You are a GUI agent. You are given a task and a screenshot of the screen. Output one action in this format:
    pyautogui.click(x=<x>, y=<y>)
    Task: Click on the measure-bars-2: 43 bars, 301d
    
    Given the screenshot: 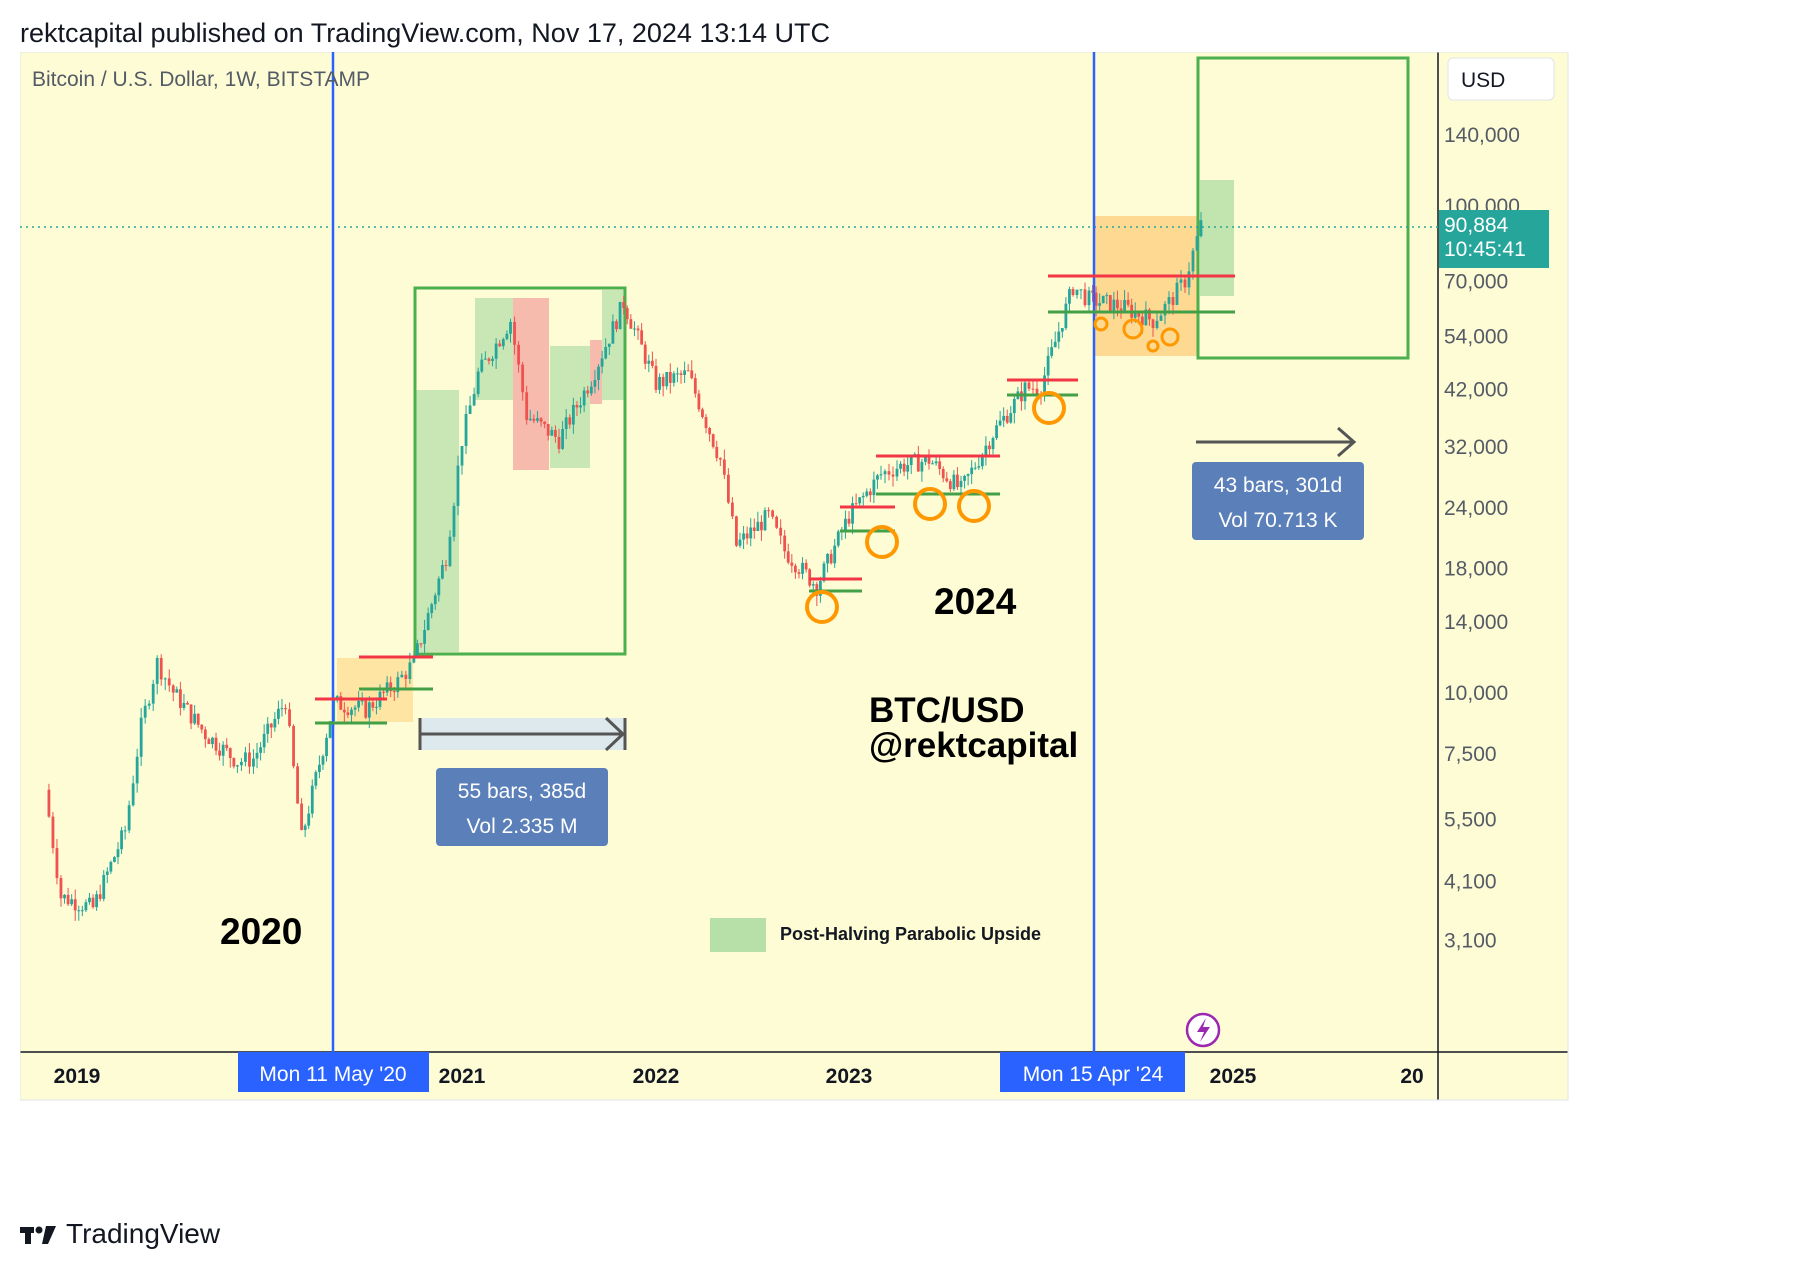 What is the action you would take?
    pyautogui.click(x=1278, y=485)
    